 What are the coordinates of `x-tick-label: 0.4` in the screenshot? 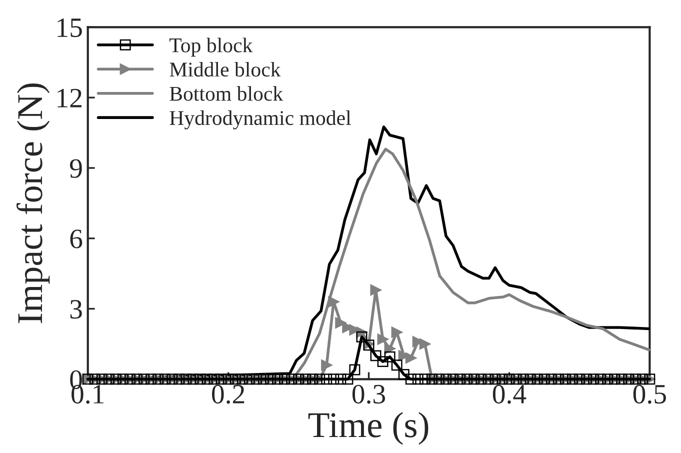 It's located at (509, 394).